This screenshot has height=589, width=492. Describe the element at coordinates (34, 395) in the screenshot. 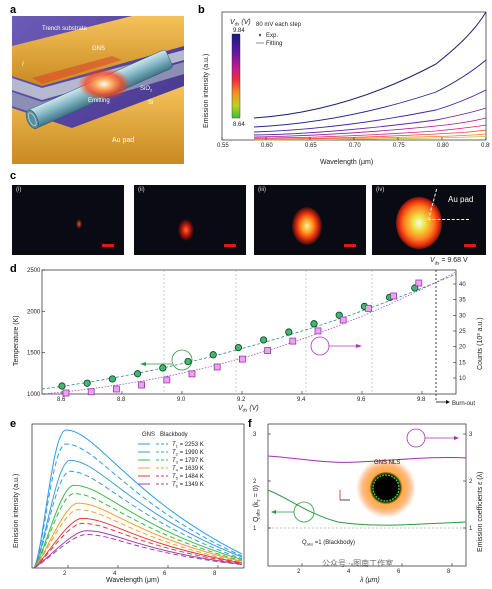

I see `d-ytick-left-label: 1000` at that location.